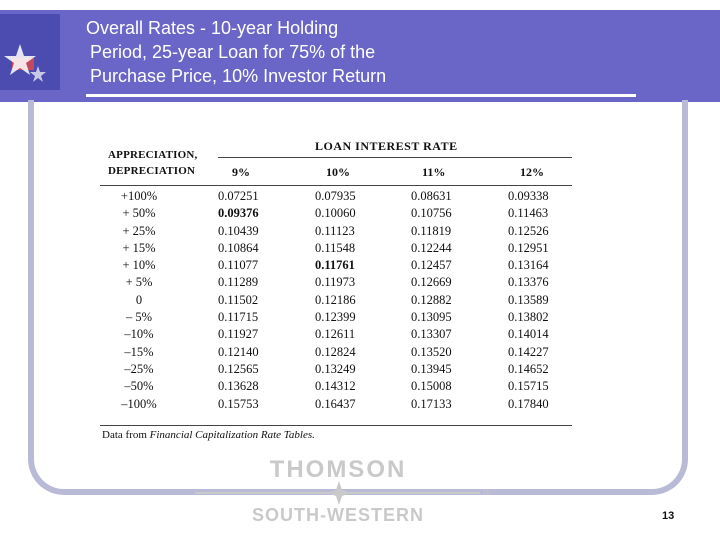 The width and height of the screenshot is (720, 540). What do you see at coordinates (431, 213) in the screenshot?
I see `rate-cell: 0.10756` at bounding box center [431, 213].